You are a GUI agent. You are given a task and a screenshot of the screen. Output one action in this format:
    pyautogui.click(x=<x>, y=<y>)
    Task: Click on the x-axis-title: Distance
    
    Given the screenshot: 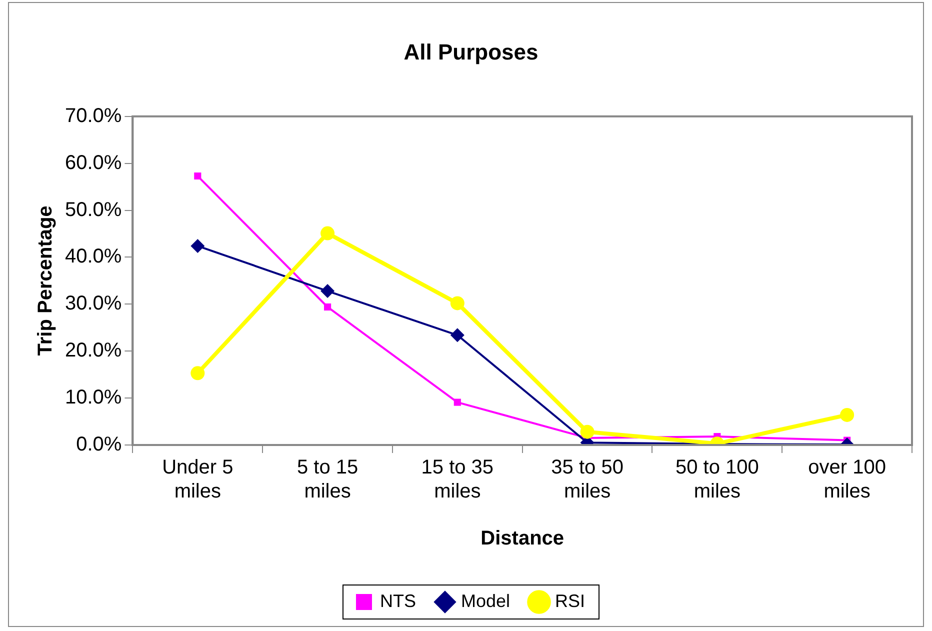 What is the action you would take?
    pyautogui.click(x=522, y=539)
    